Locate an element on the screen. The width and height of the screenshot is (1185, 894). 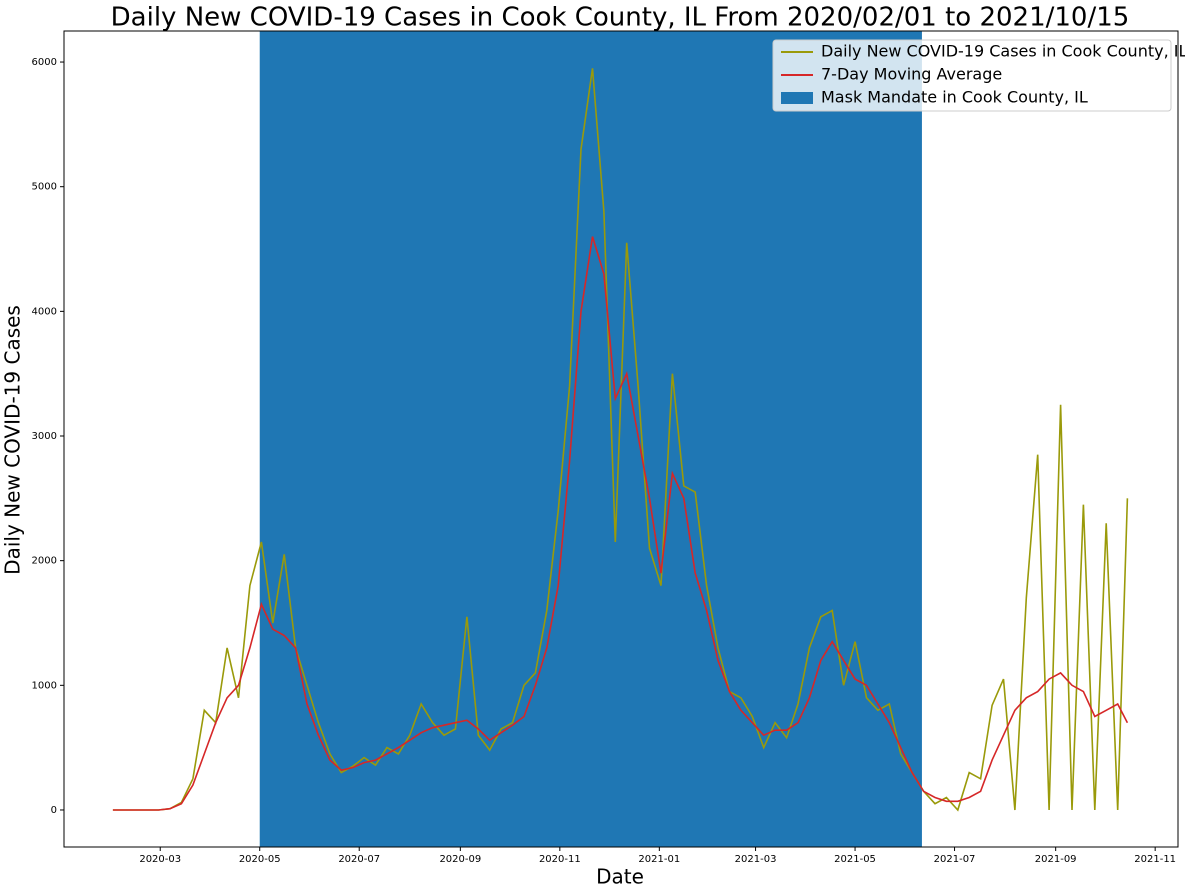
y-tick-label: 6000 is located at coordinates (44, 62).